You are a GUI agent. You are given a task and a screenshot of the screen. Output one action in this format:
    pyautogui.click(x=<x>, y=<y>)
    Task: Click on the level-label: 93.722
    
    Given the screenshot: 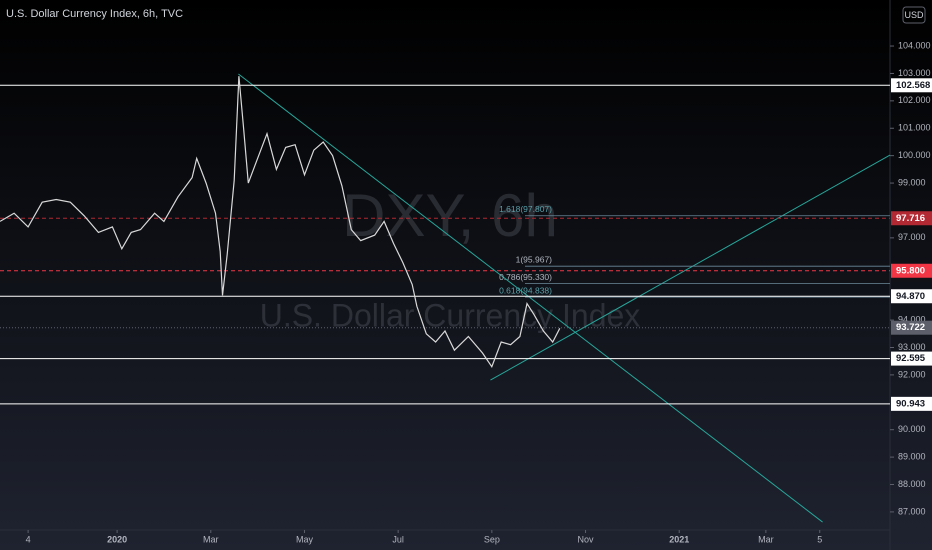 What is the action you would take?
    pyautogui.click(x=910, y=327)
    